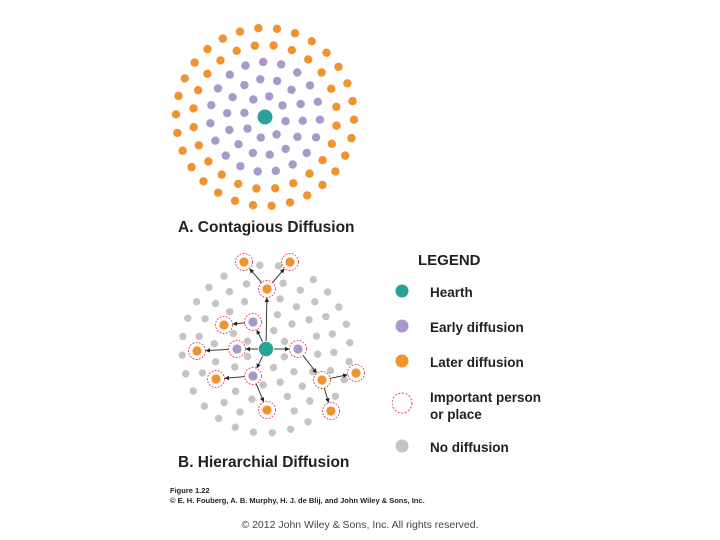  What do you see at coordinates (486, 406) in the screenshot?
I see `legend-label-important-person: Important person or place` at bounding box center [486, 406].